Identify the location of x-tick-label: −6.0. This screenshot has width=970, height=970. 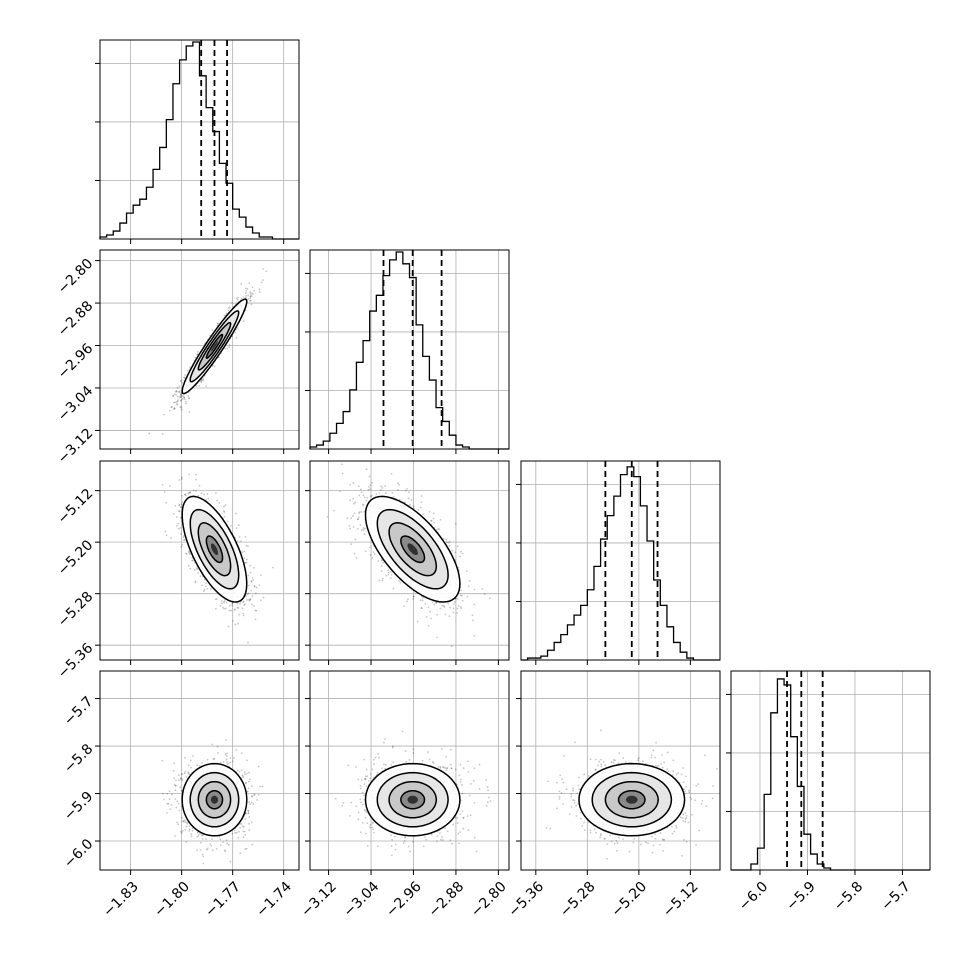
(753, 896).